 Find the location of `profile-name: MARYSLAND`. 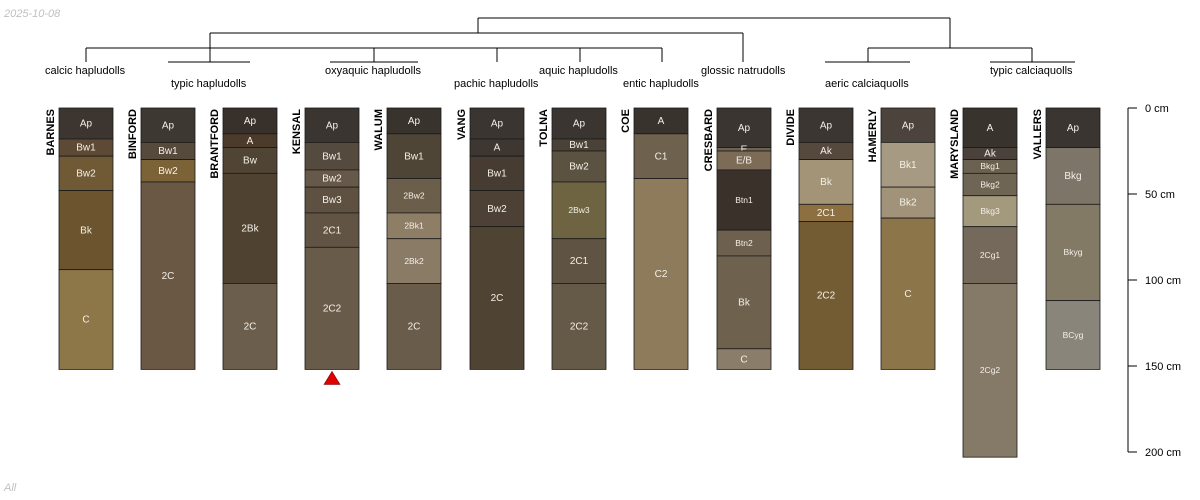

profile-name: MARYSLAND is located at coordinates (955, 144).